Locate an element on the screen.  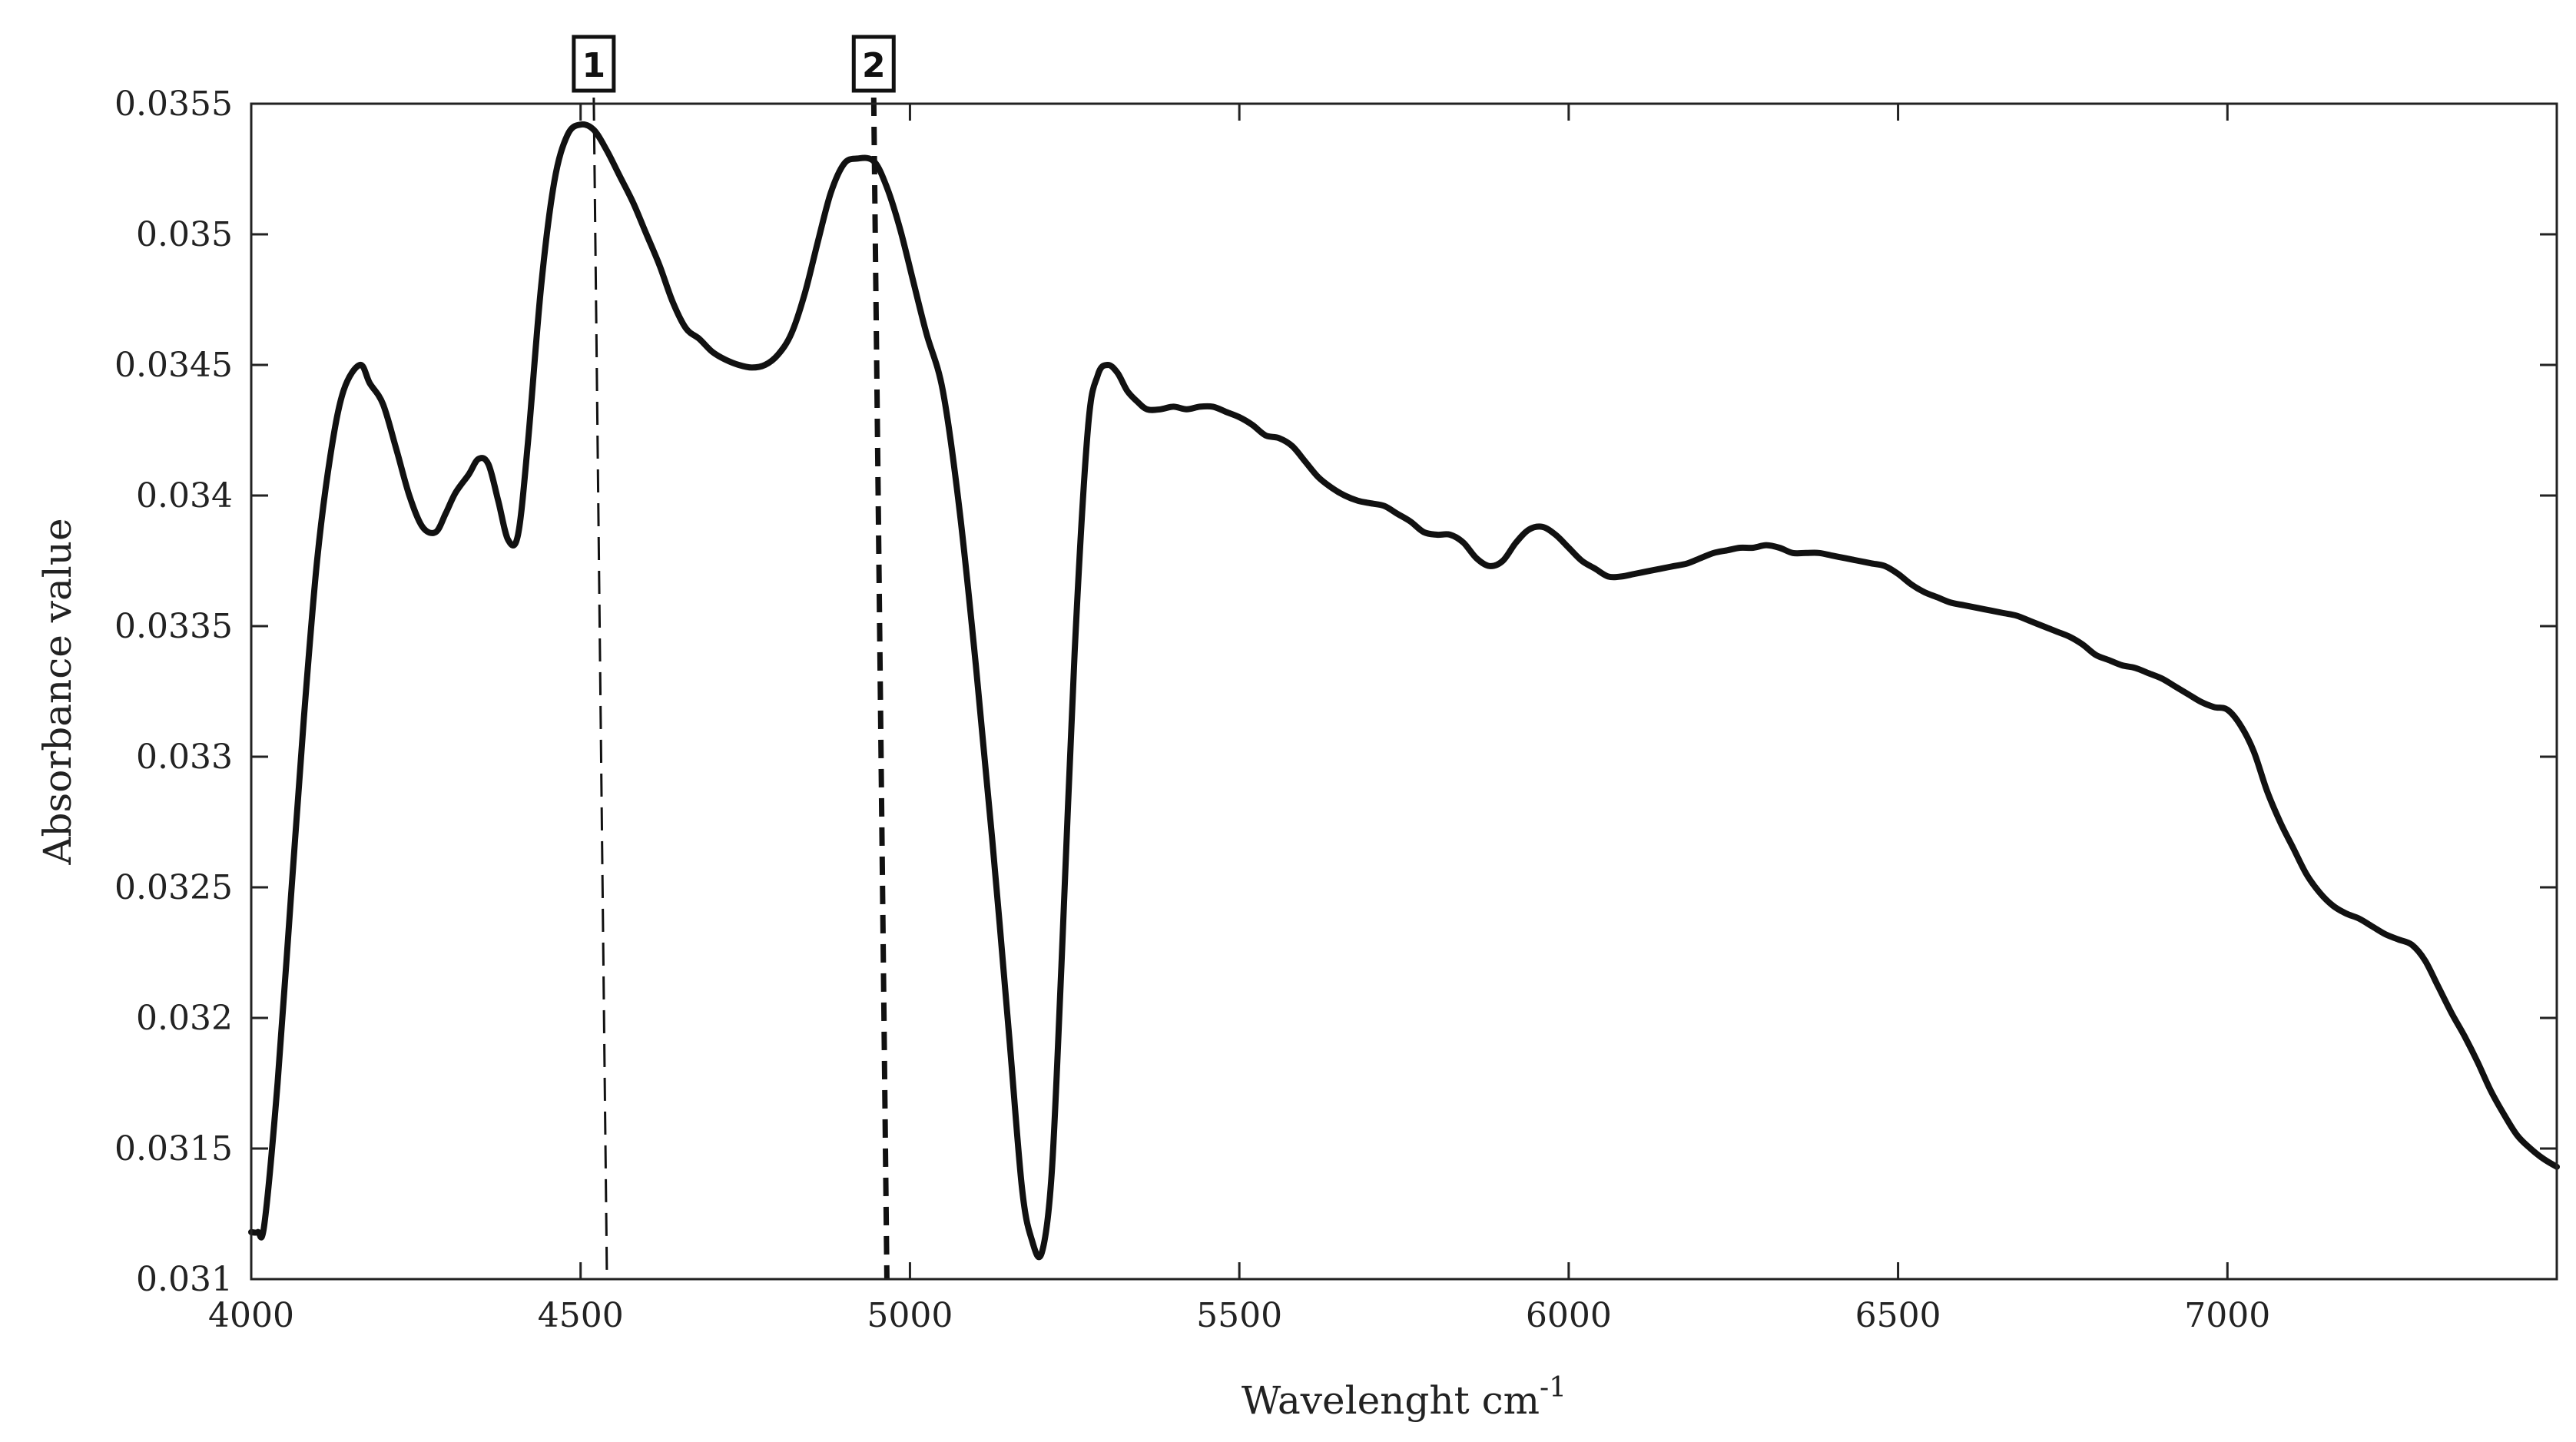
x-tick-label: 5500 is located at coordinates (1239, 1315).